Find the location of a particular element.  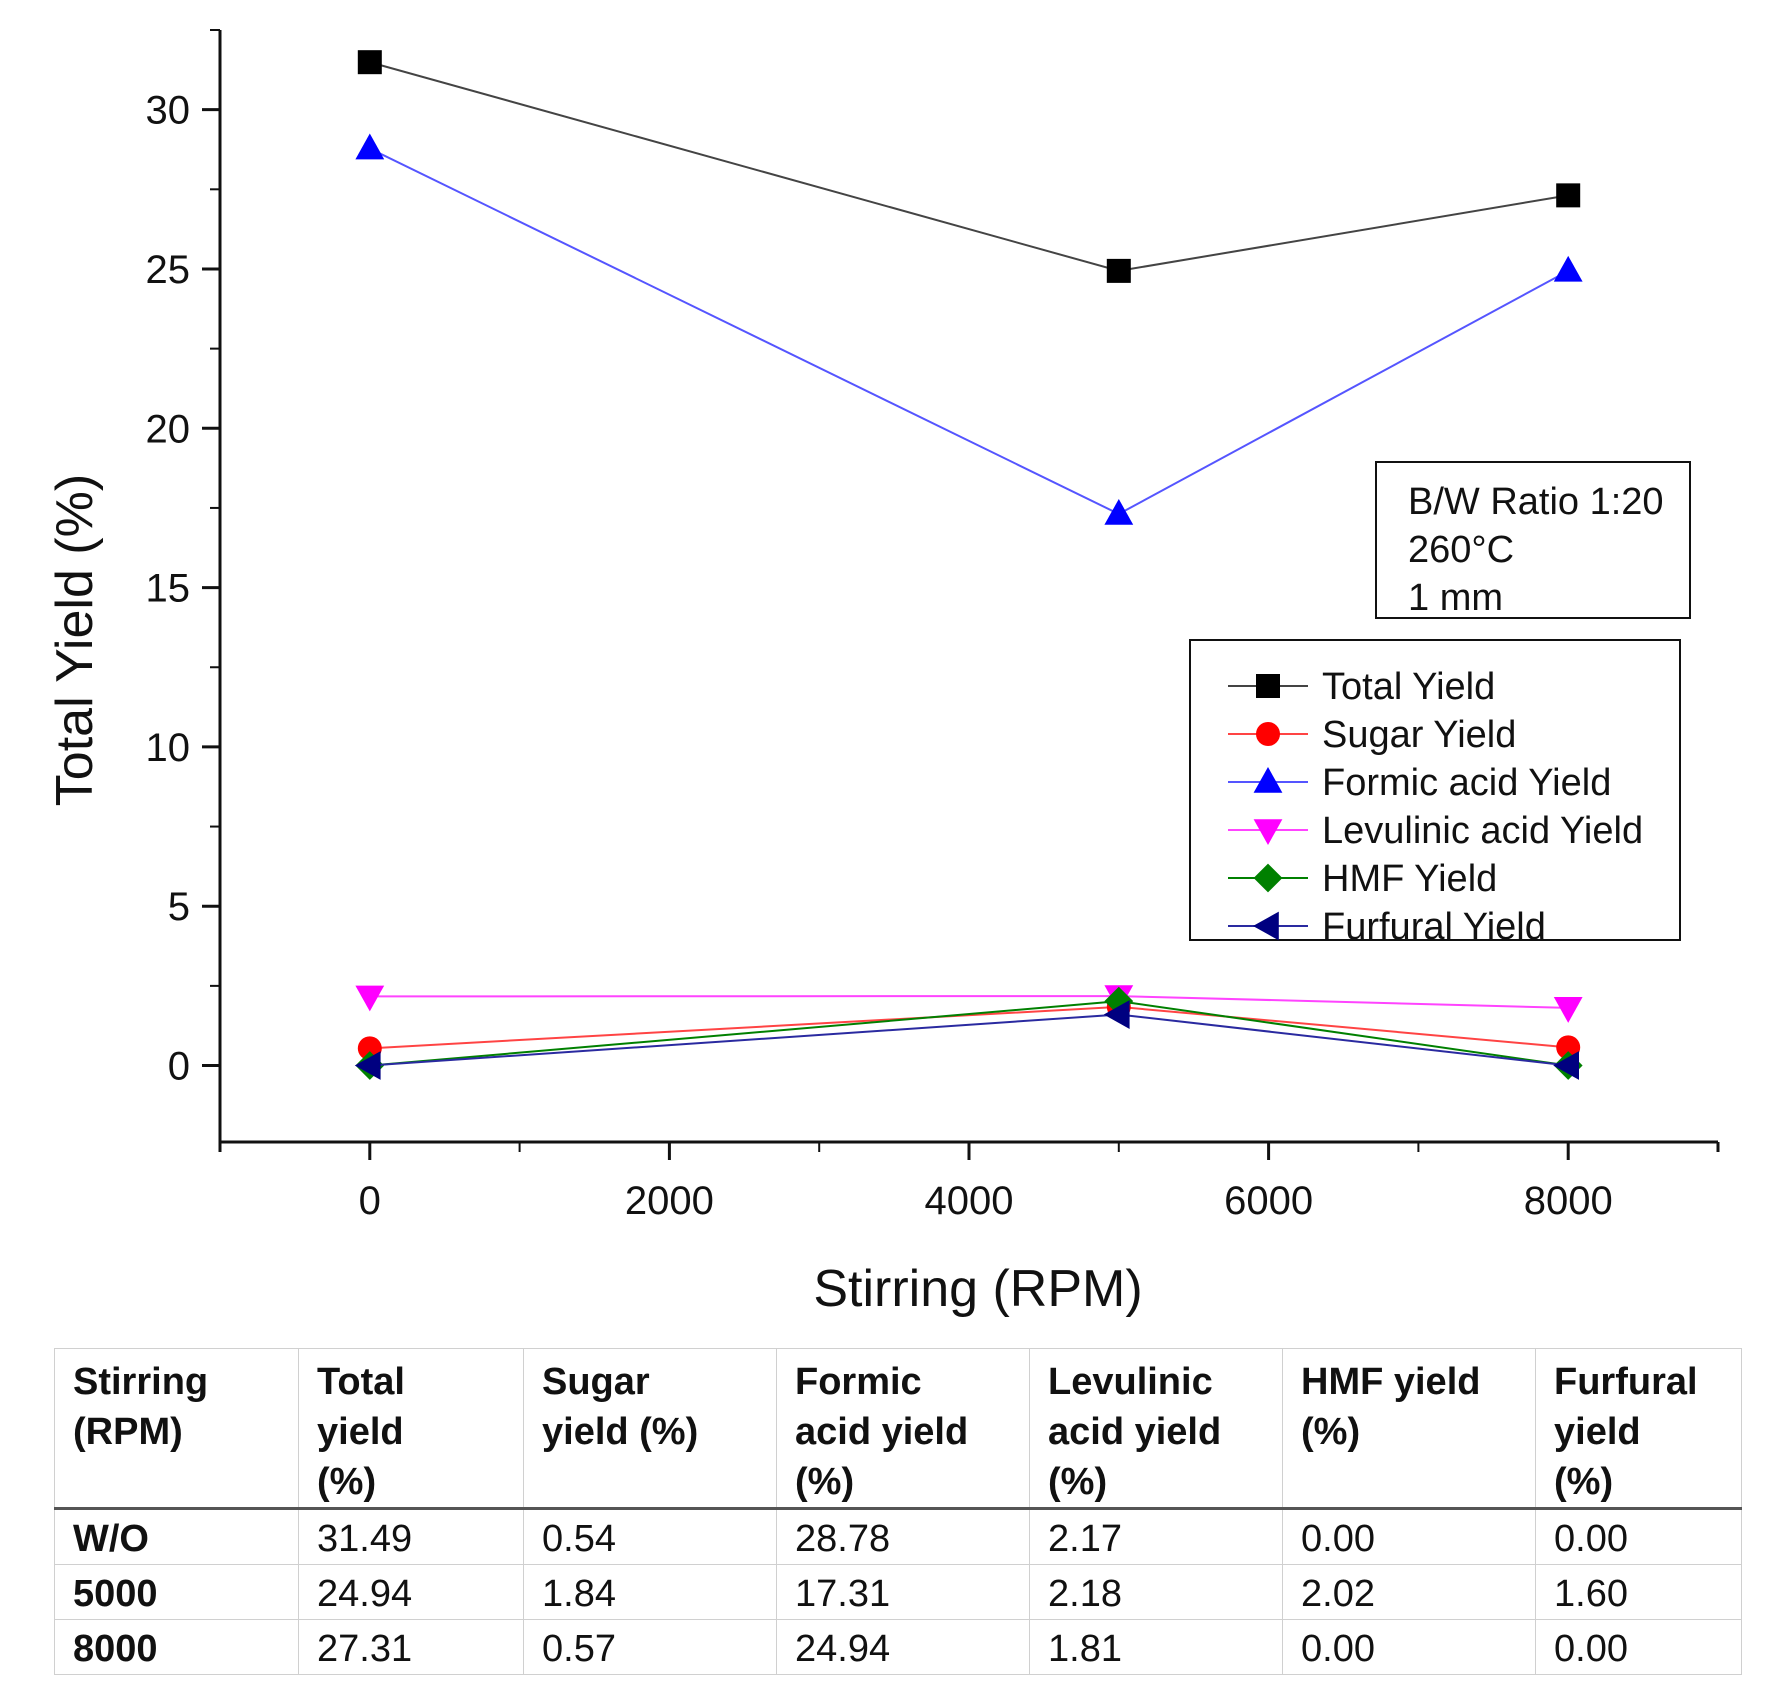

y-tick-label: 10 is located at coordinates (168, 748).